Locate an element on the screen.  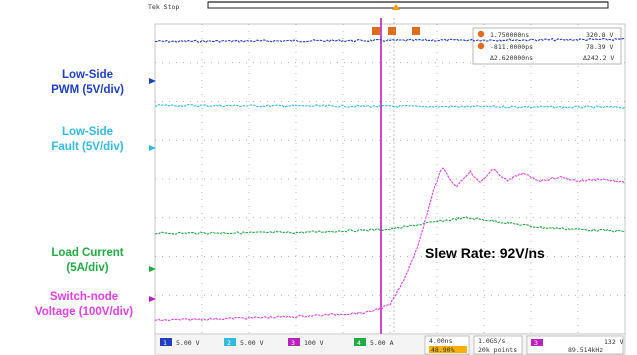
record-bar is located at coordinates (408, 5).